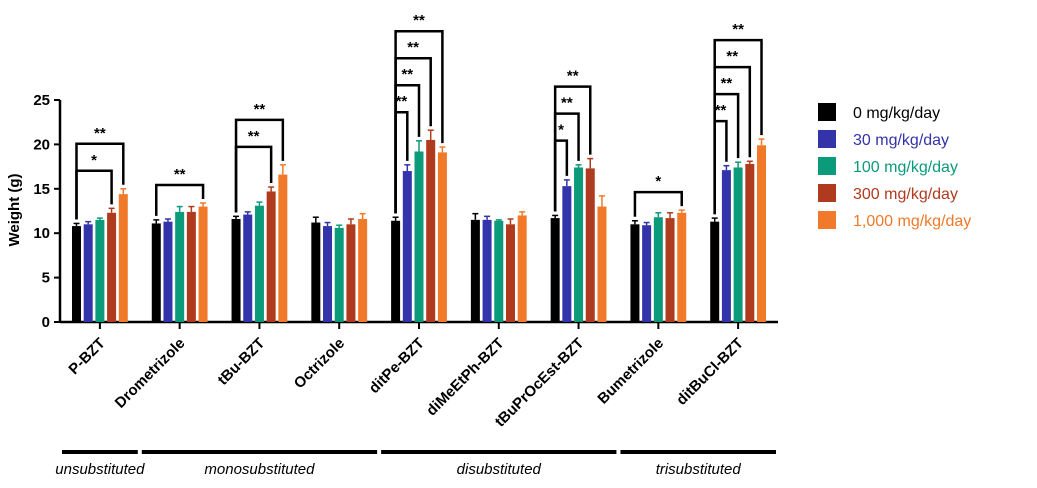 The image size is (1037, 488). I want to click on x-tick-label: tBu-BZT, so click(241, 362).